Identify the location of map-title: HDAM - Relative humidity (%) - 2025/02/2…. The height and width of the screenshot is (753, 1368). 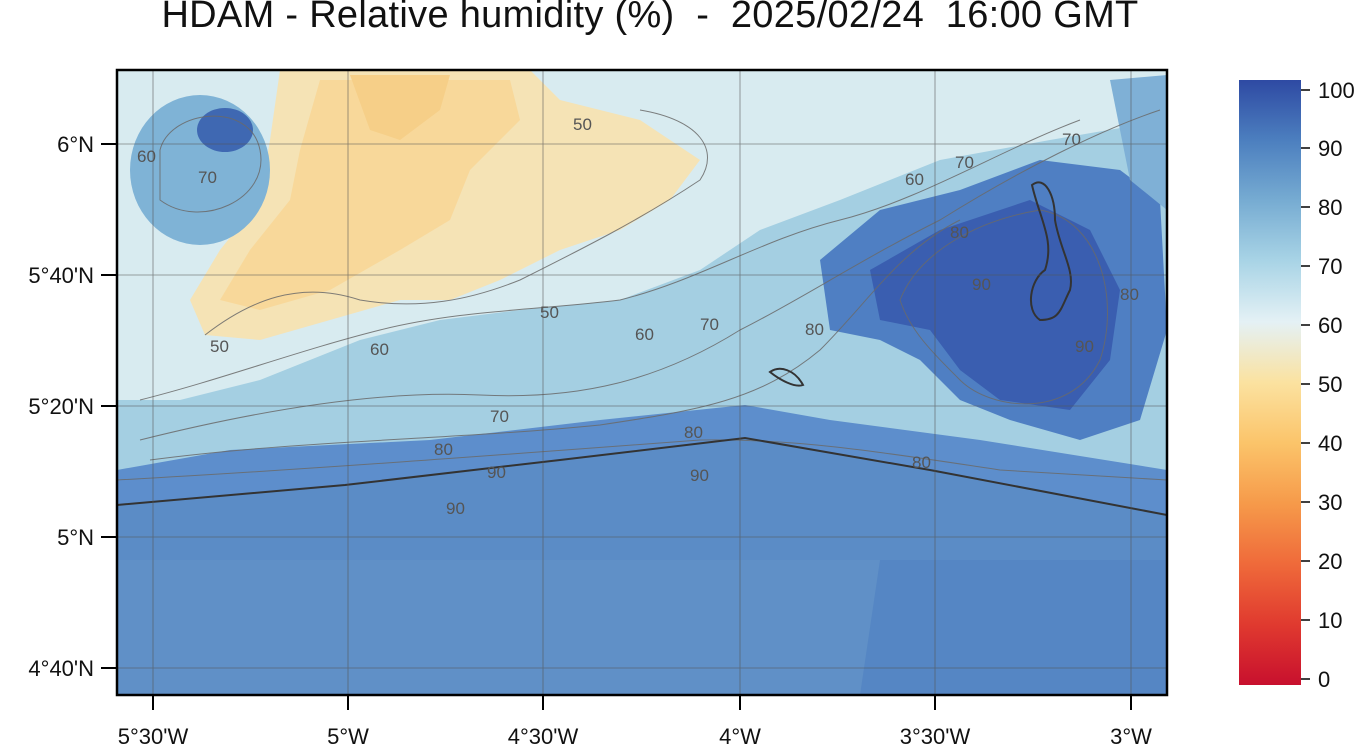
(650, 18).